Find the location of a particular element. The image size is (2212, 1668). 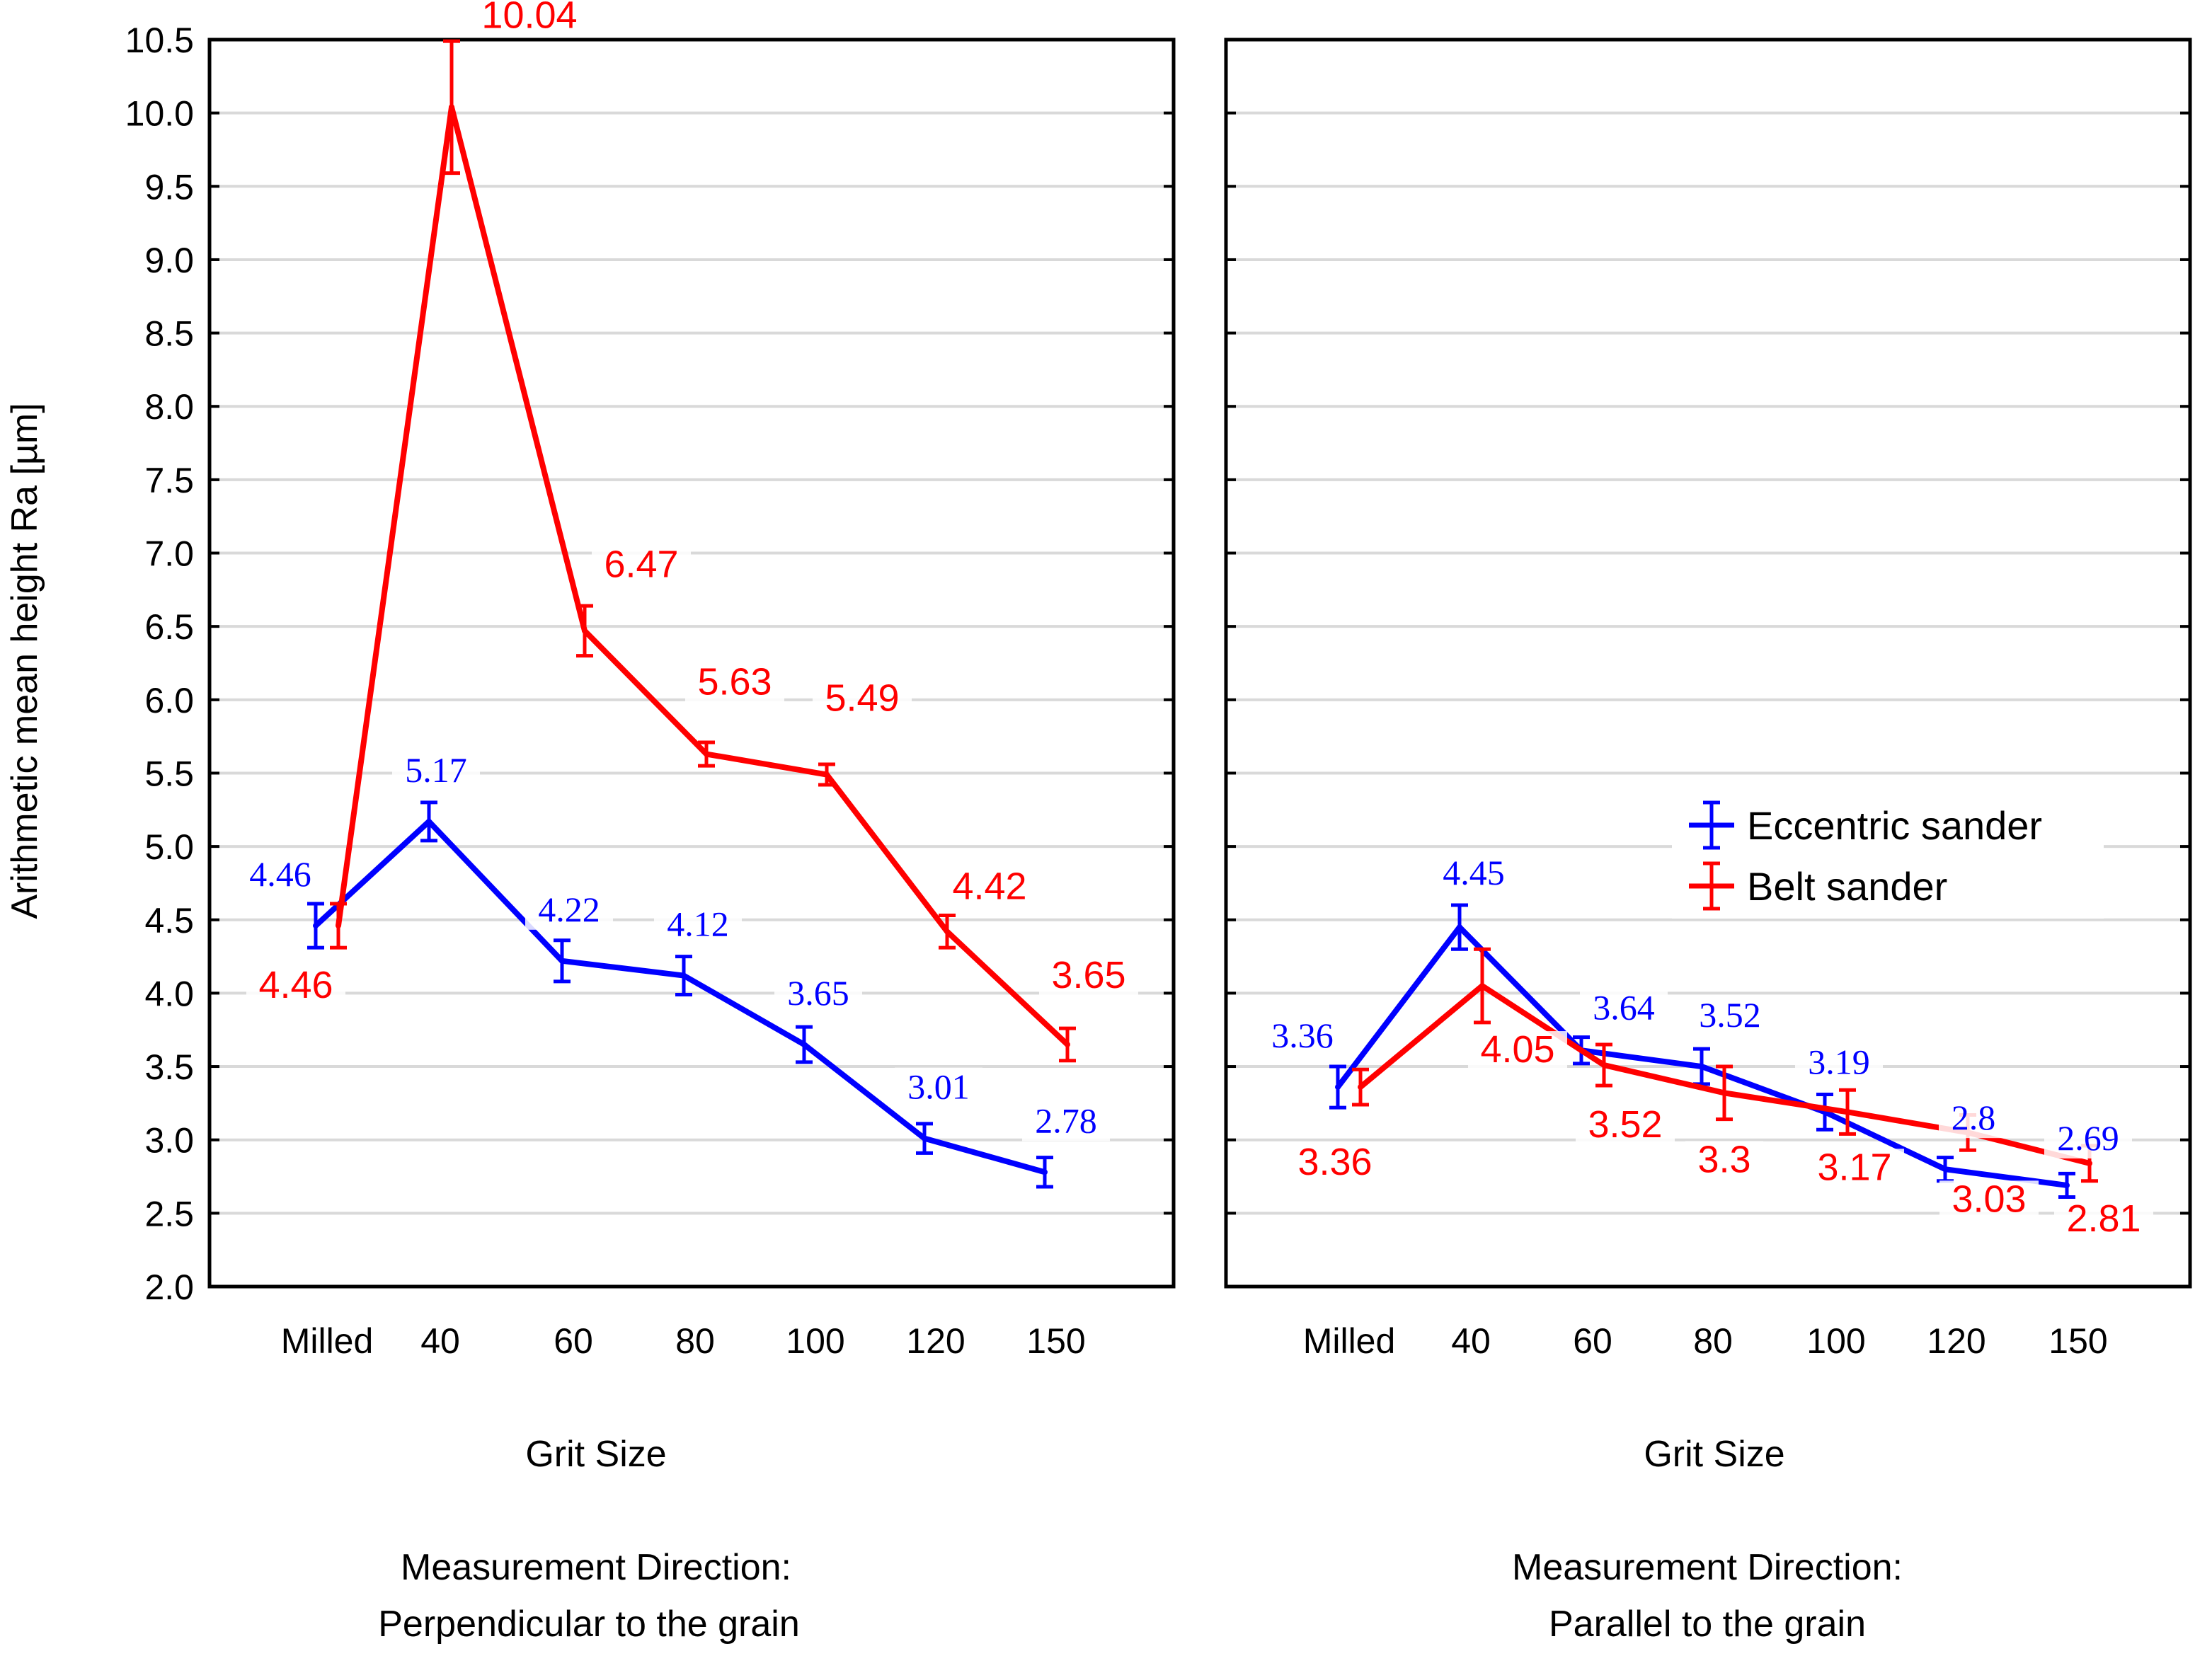

data-label-p1-s0-0: 3.36 is located at coordinates (1302, 1035).